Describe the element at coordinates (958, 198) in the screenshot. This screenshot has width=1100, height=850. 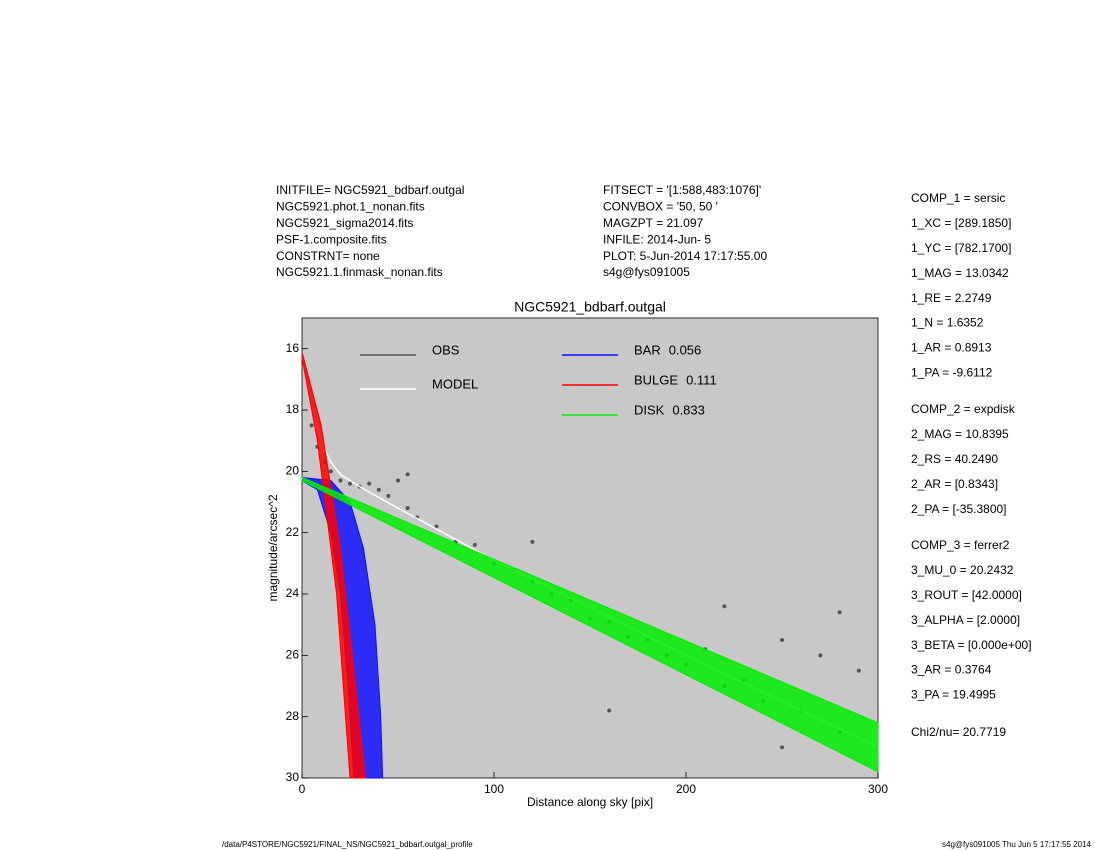
I see `parameter: COMP_1 = sersic` at that location.